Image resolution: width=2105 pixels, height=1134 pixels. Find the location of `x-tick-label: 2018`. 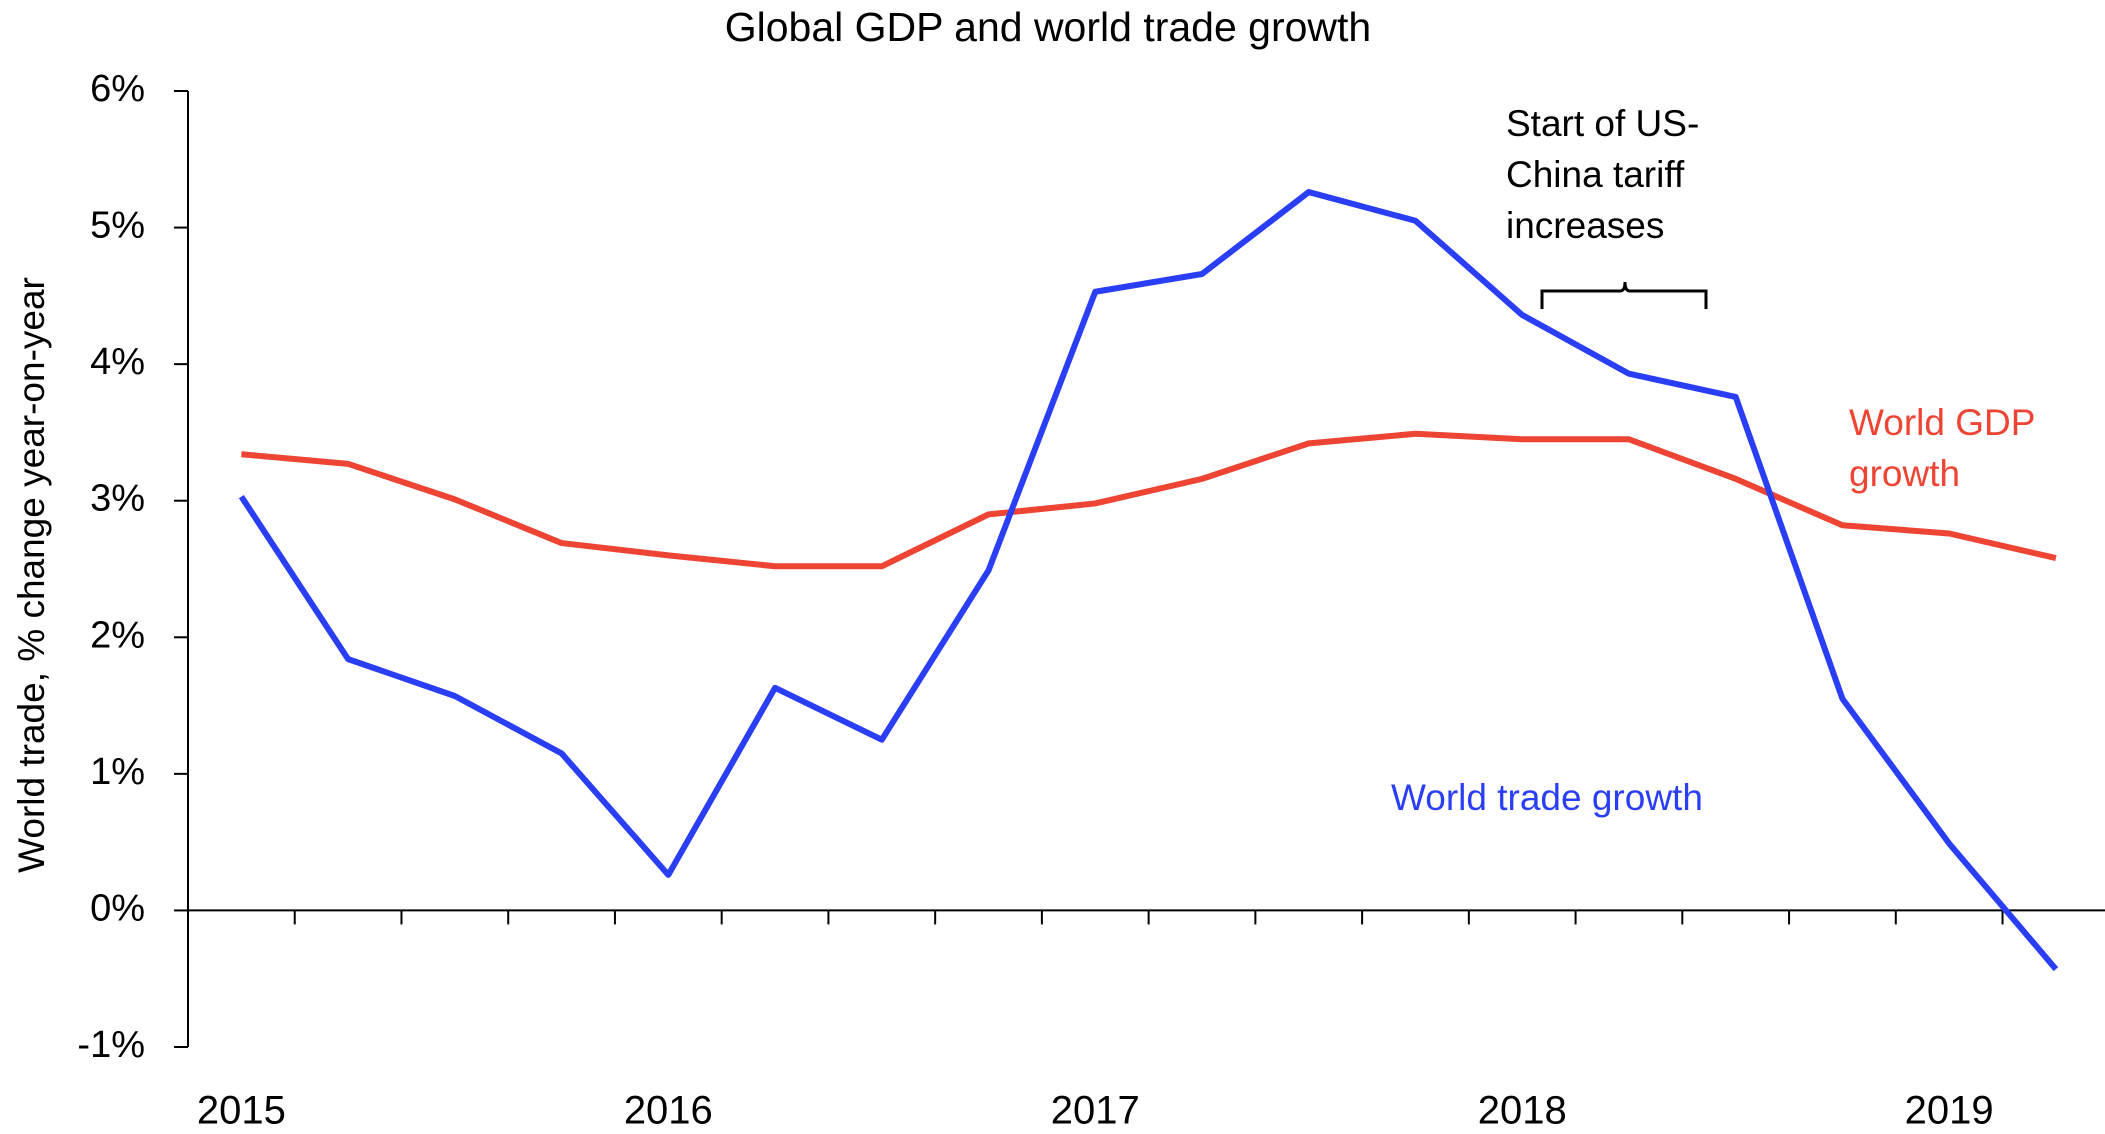

x-tick-label: 2018 is located at coordinates (1522, 1111).